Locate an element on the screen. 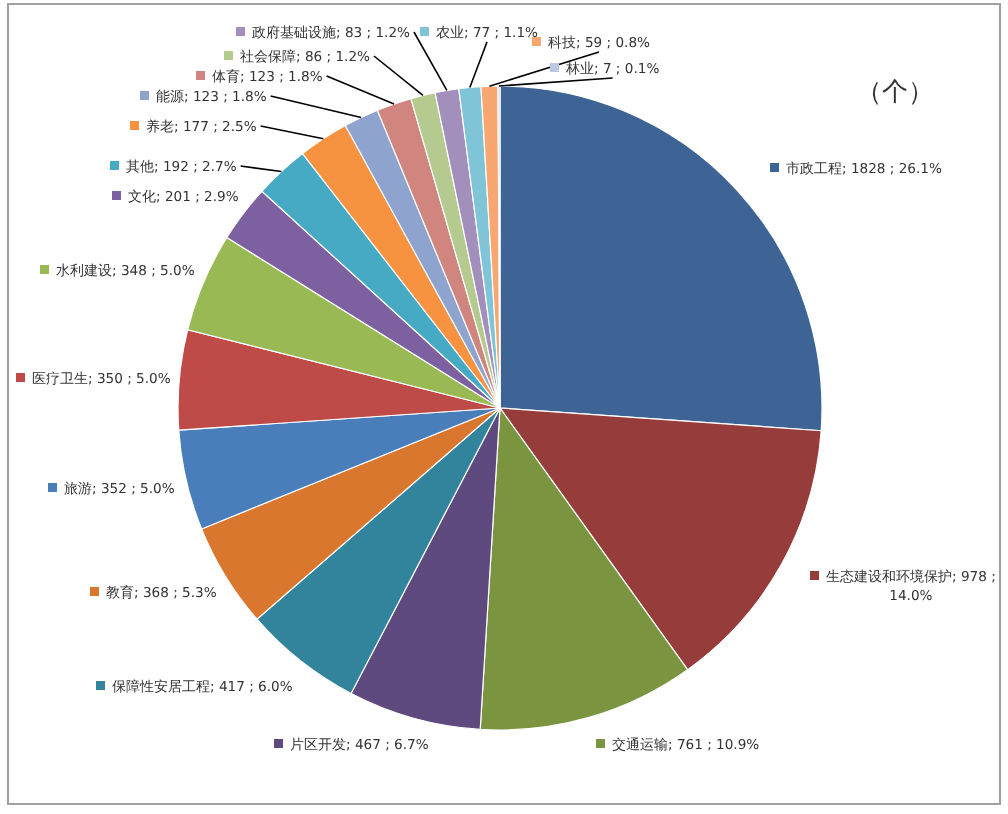 This screenshot has width=1008, height=814. annotation: （个） is located at coordinates (895, 93).